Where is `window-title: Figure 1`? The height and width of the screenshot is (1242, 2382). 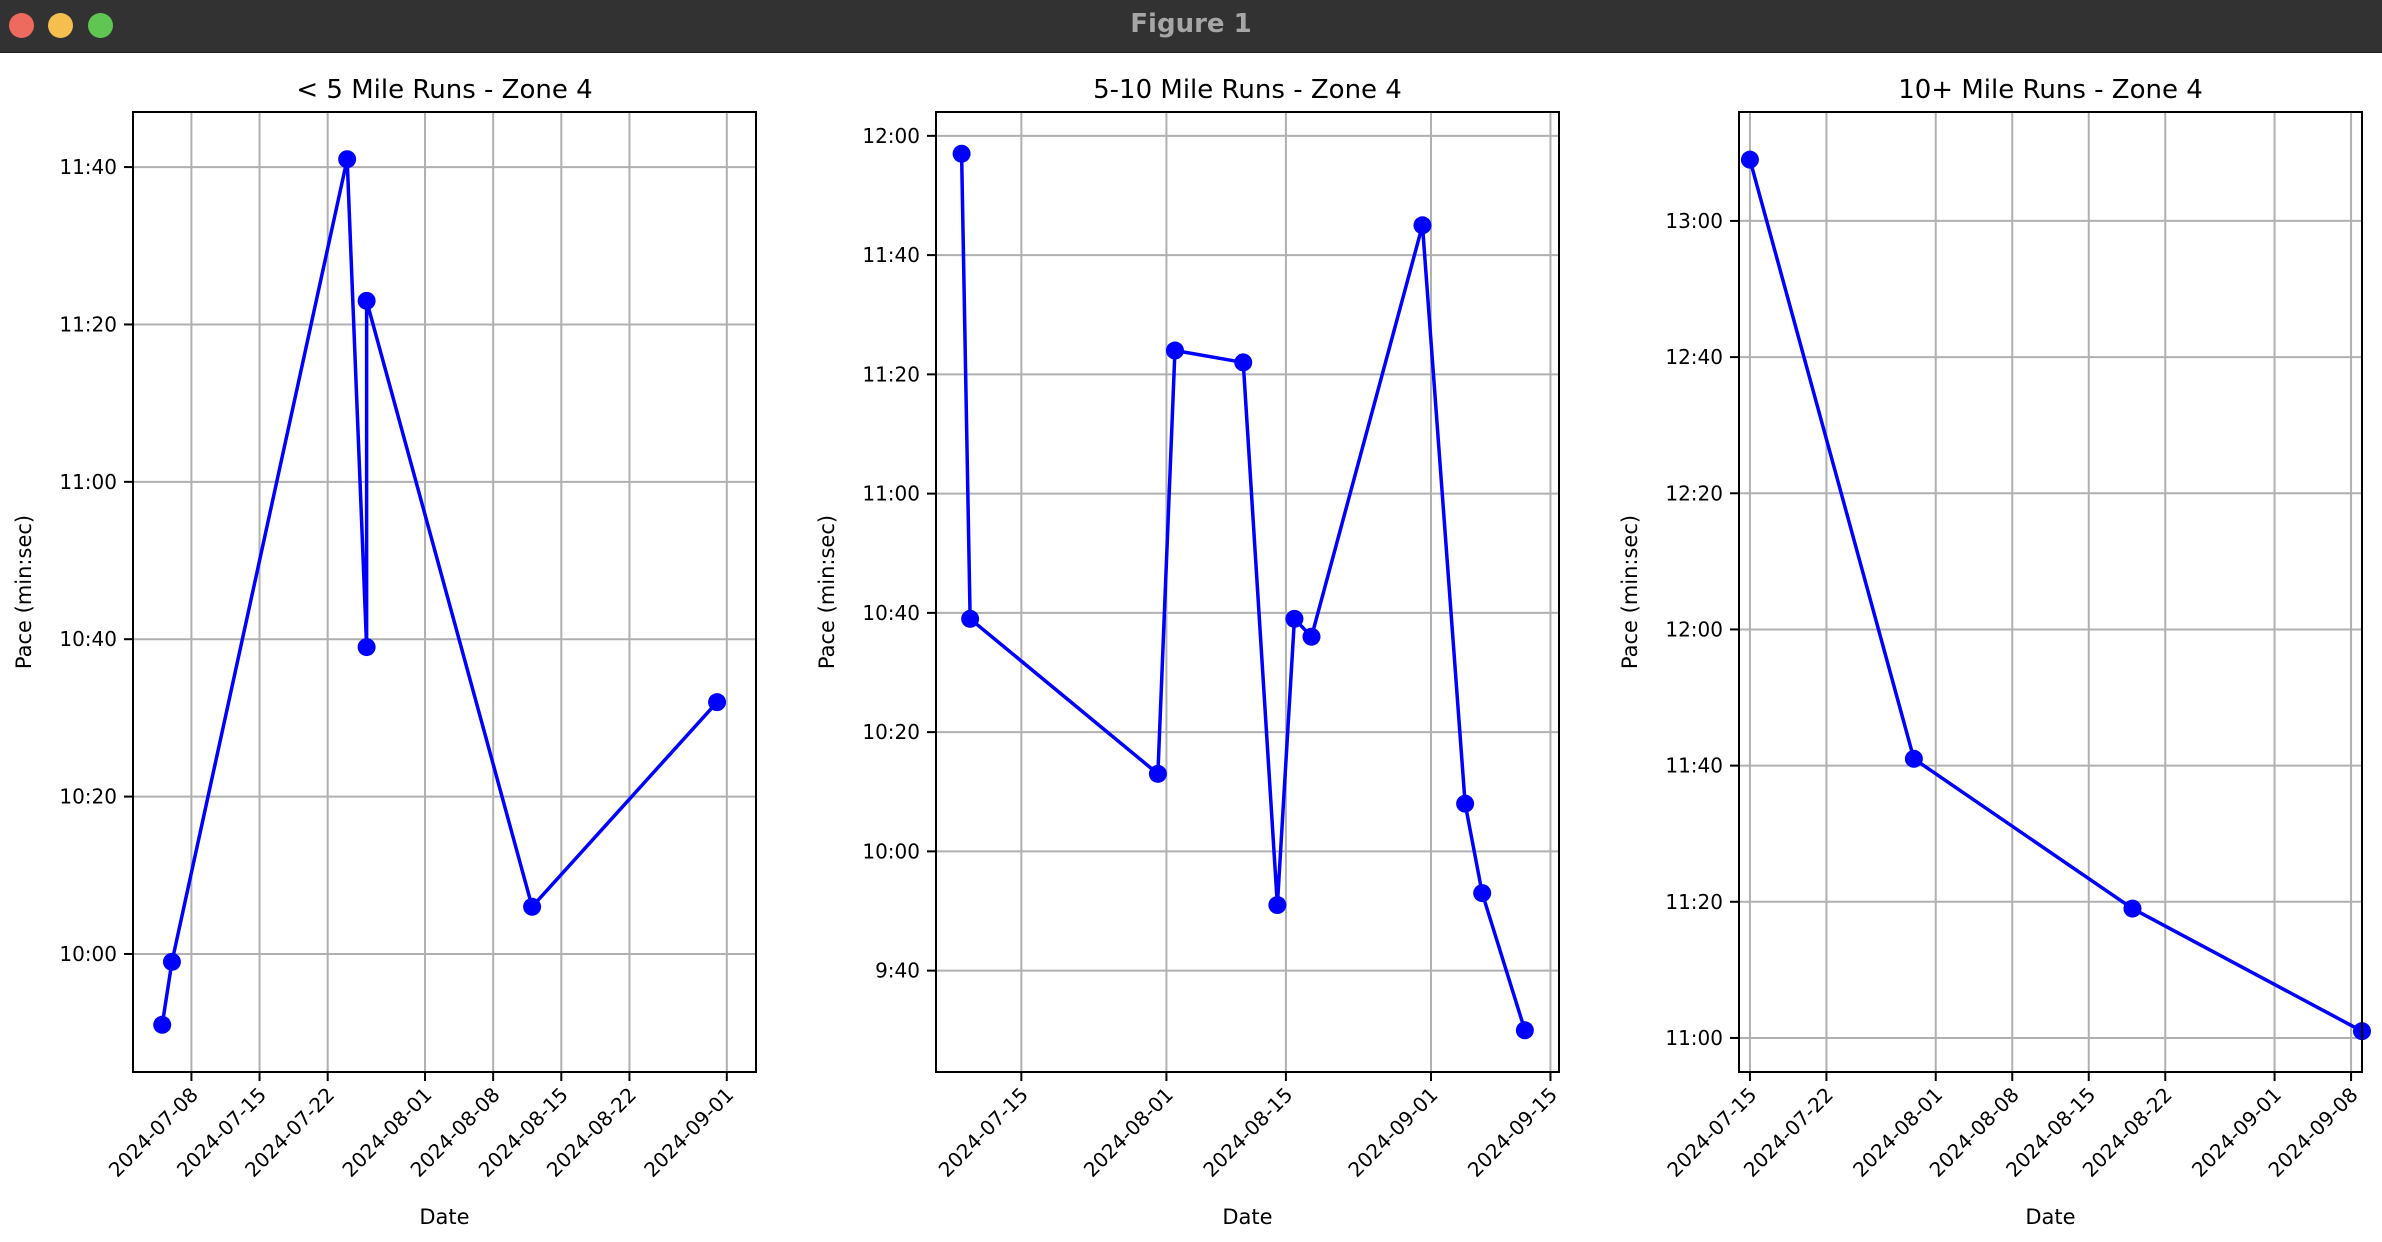
window-title: Figure 1 is located at coordinates (1191, 24).